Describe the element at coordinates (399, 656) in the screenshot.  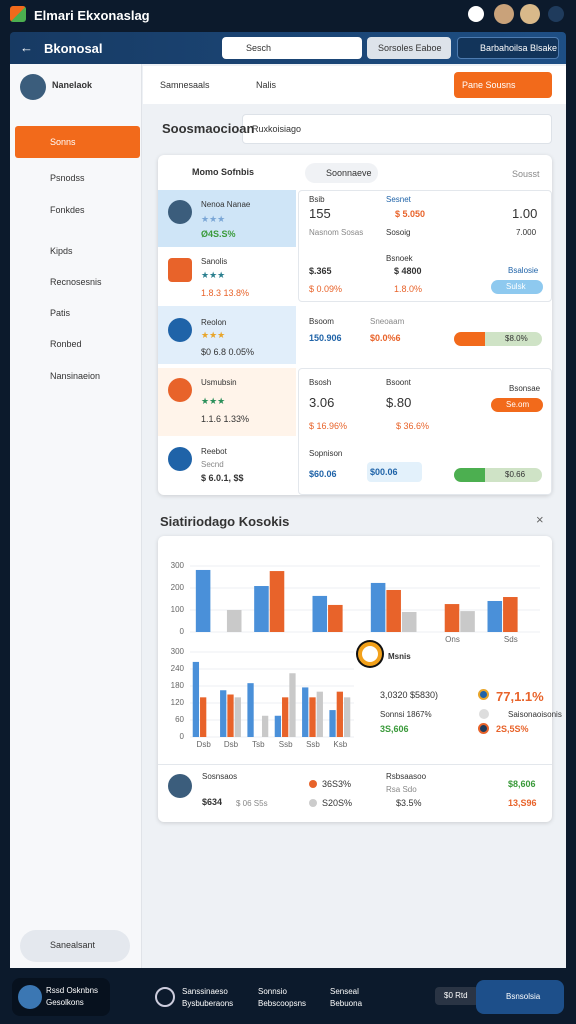
I see `stats-marker: Msnis` at that location.